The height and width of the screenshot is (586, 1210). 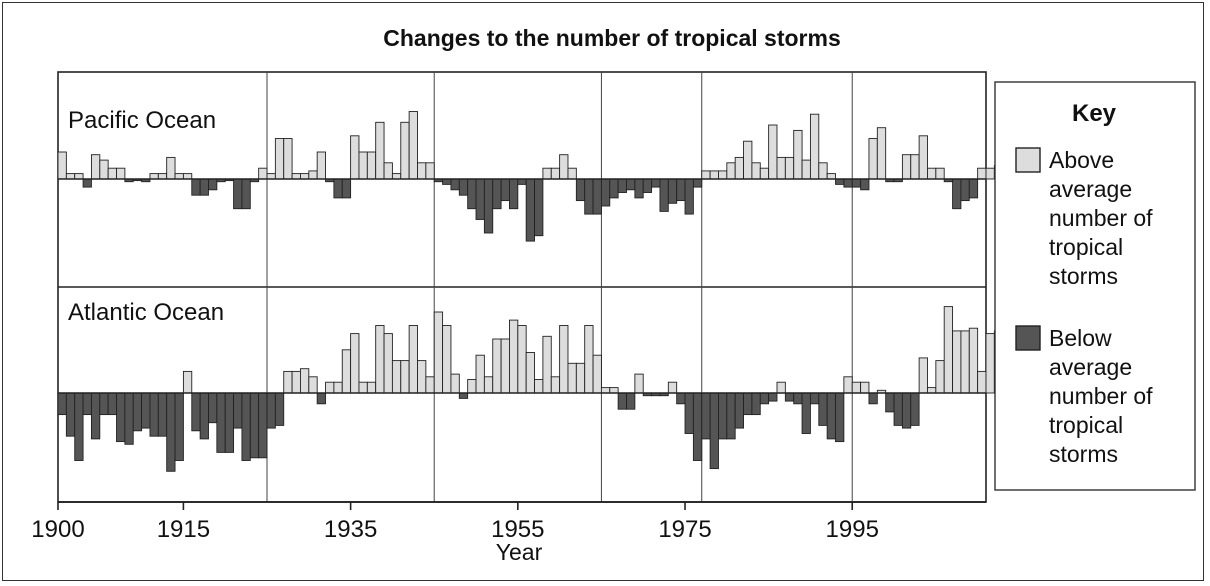 I want to click on atlantic-bar-1937, so click(x=371, y=387).